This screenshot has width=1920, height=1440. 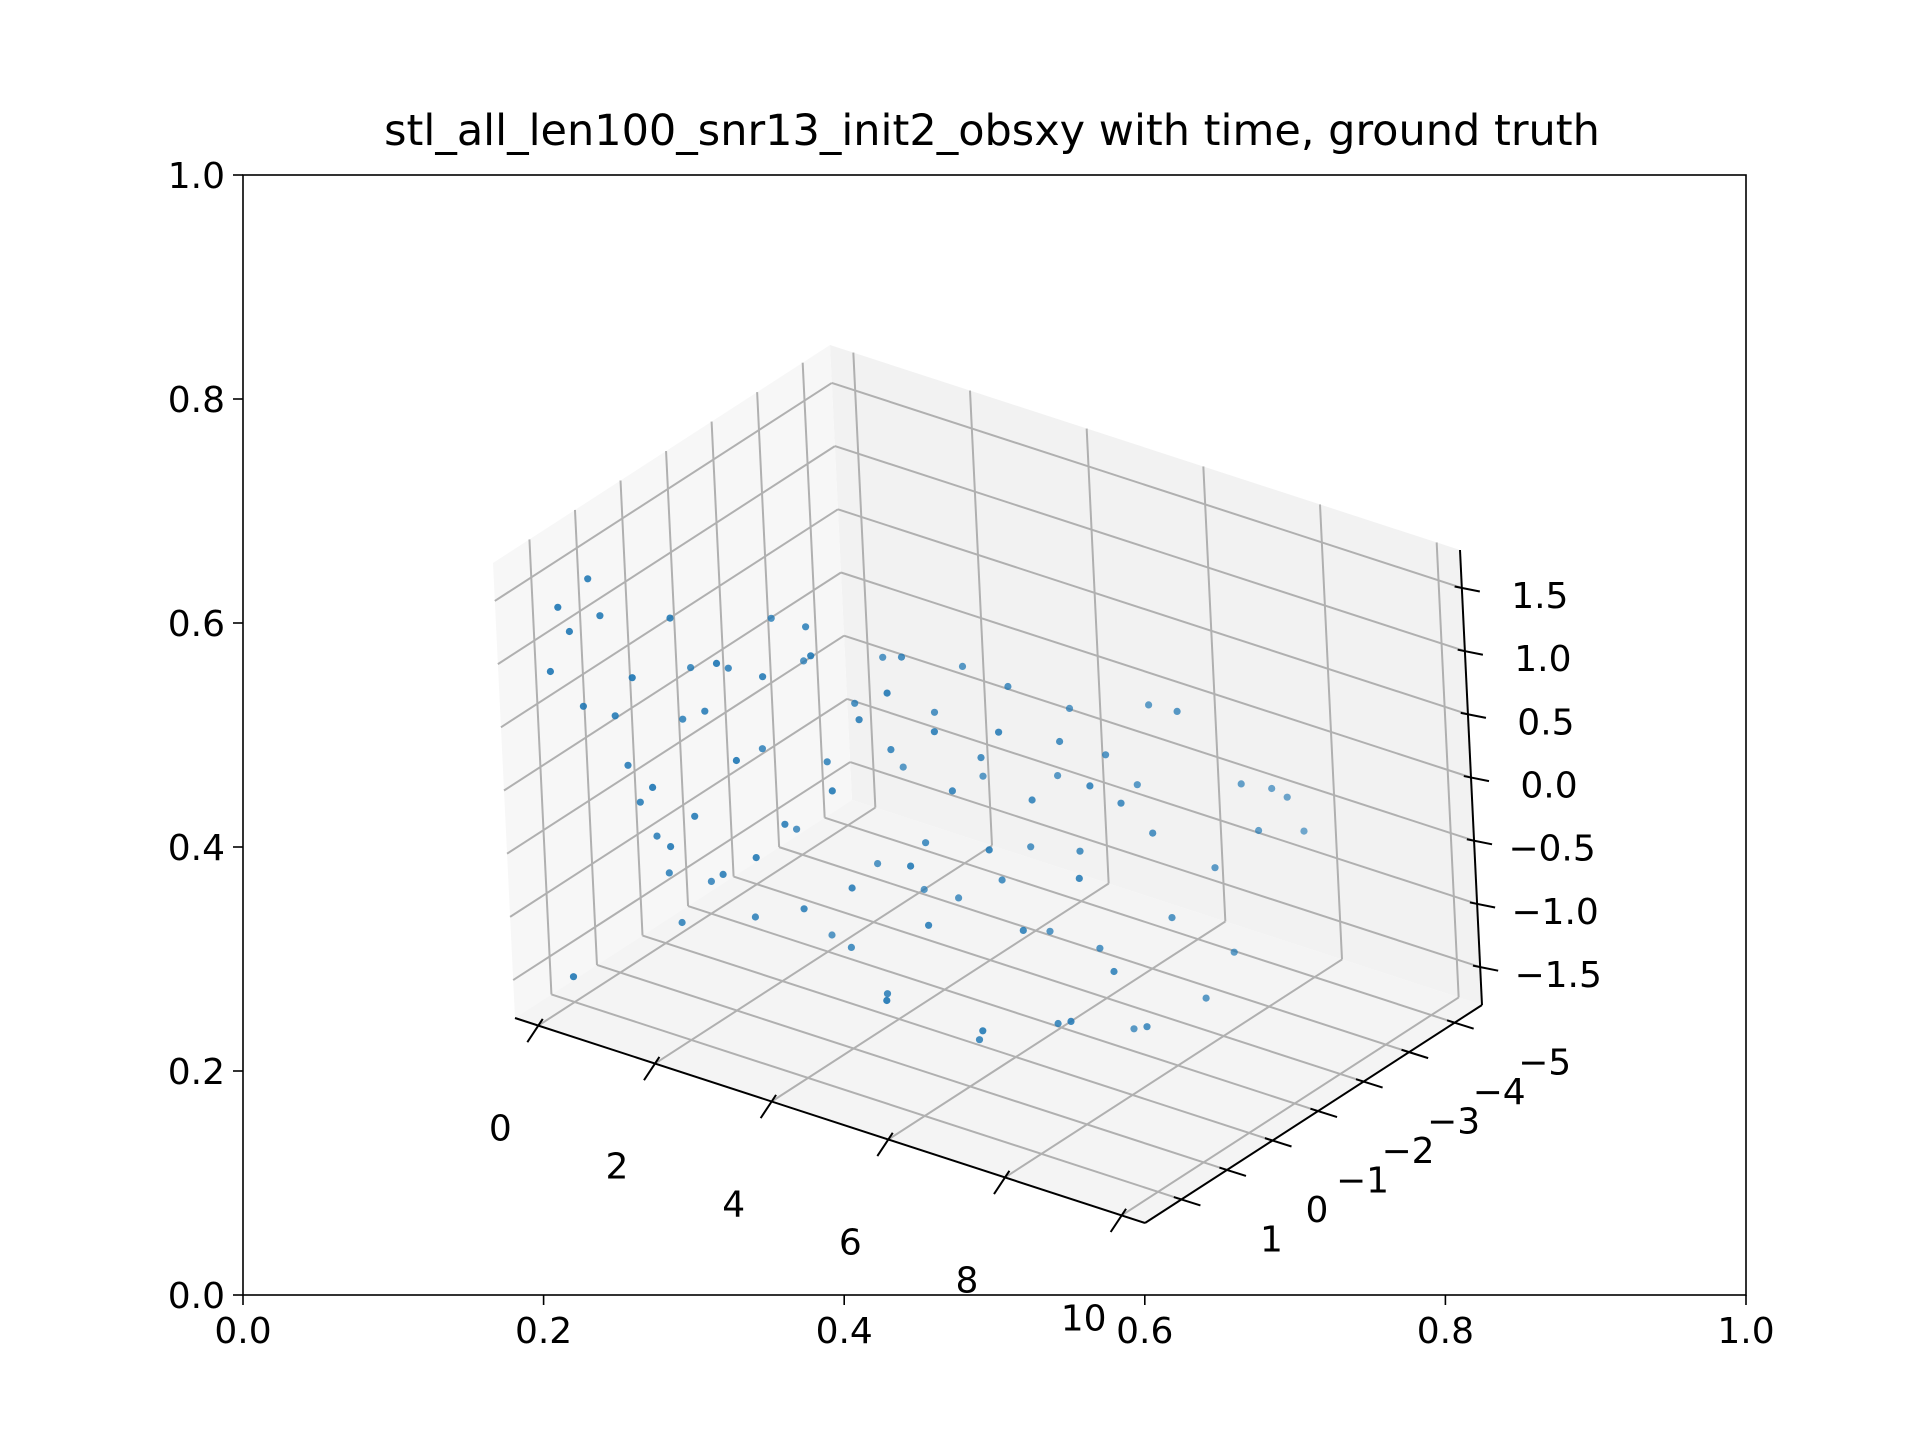 What do you see at coordinates (967, 1280) in the screenshot?
I see `x3d-tick-label: 8` at bounding box center [967, 1280].